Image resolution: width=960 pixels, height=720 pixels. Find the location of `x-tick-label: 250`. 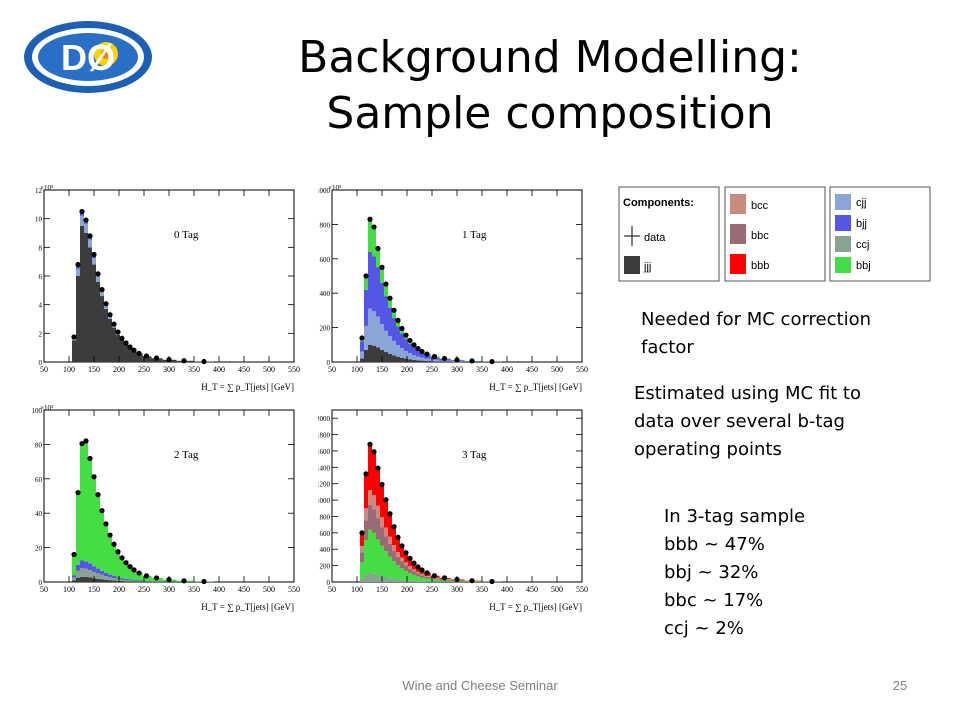

x-tick-label: 250 is located at coordinates (144, 589).